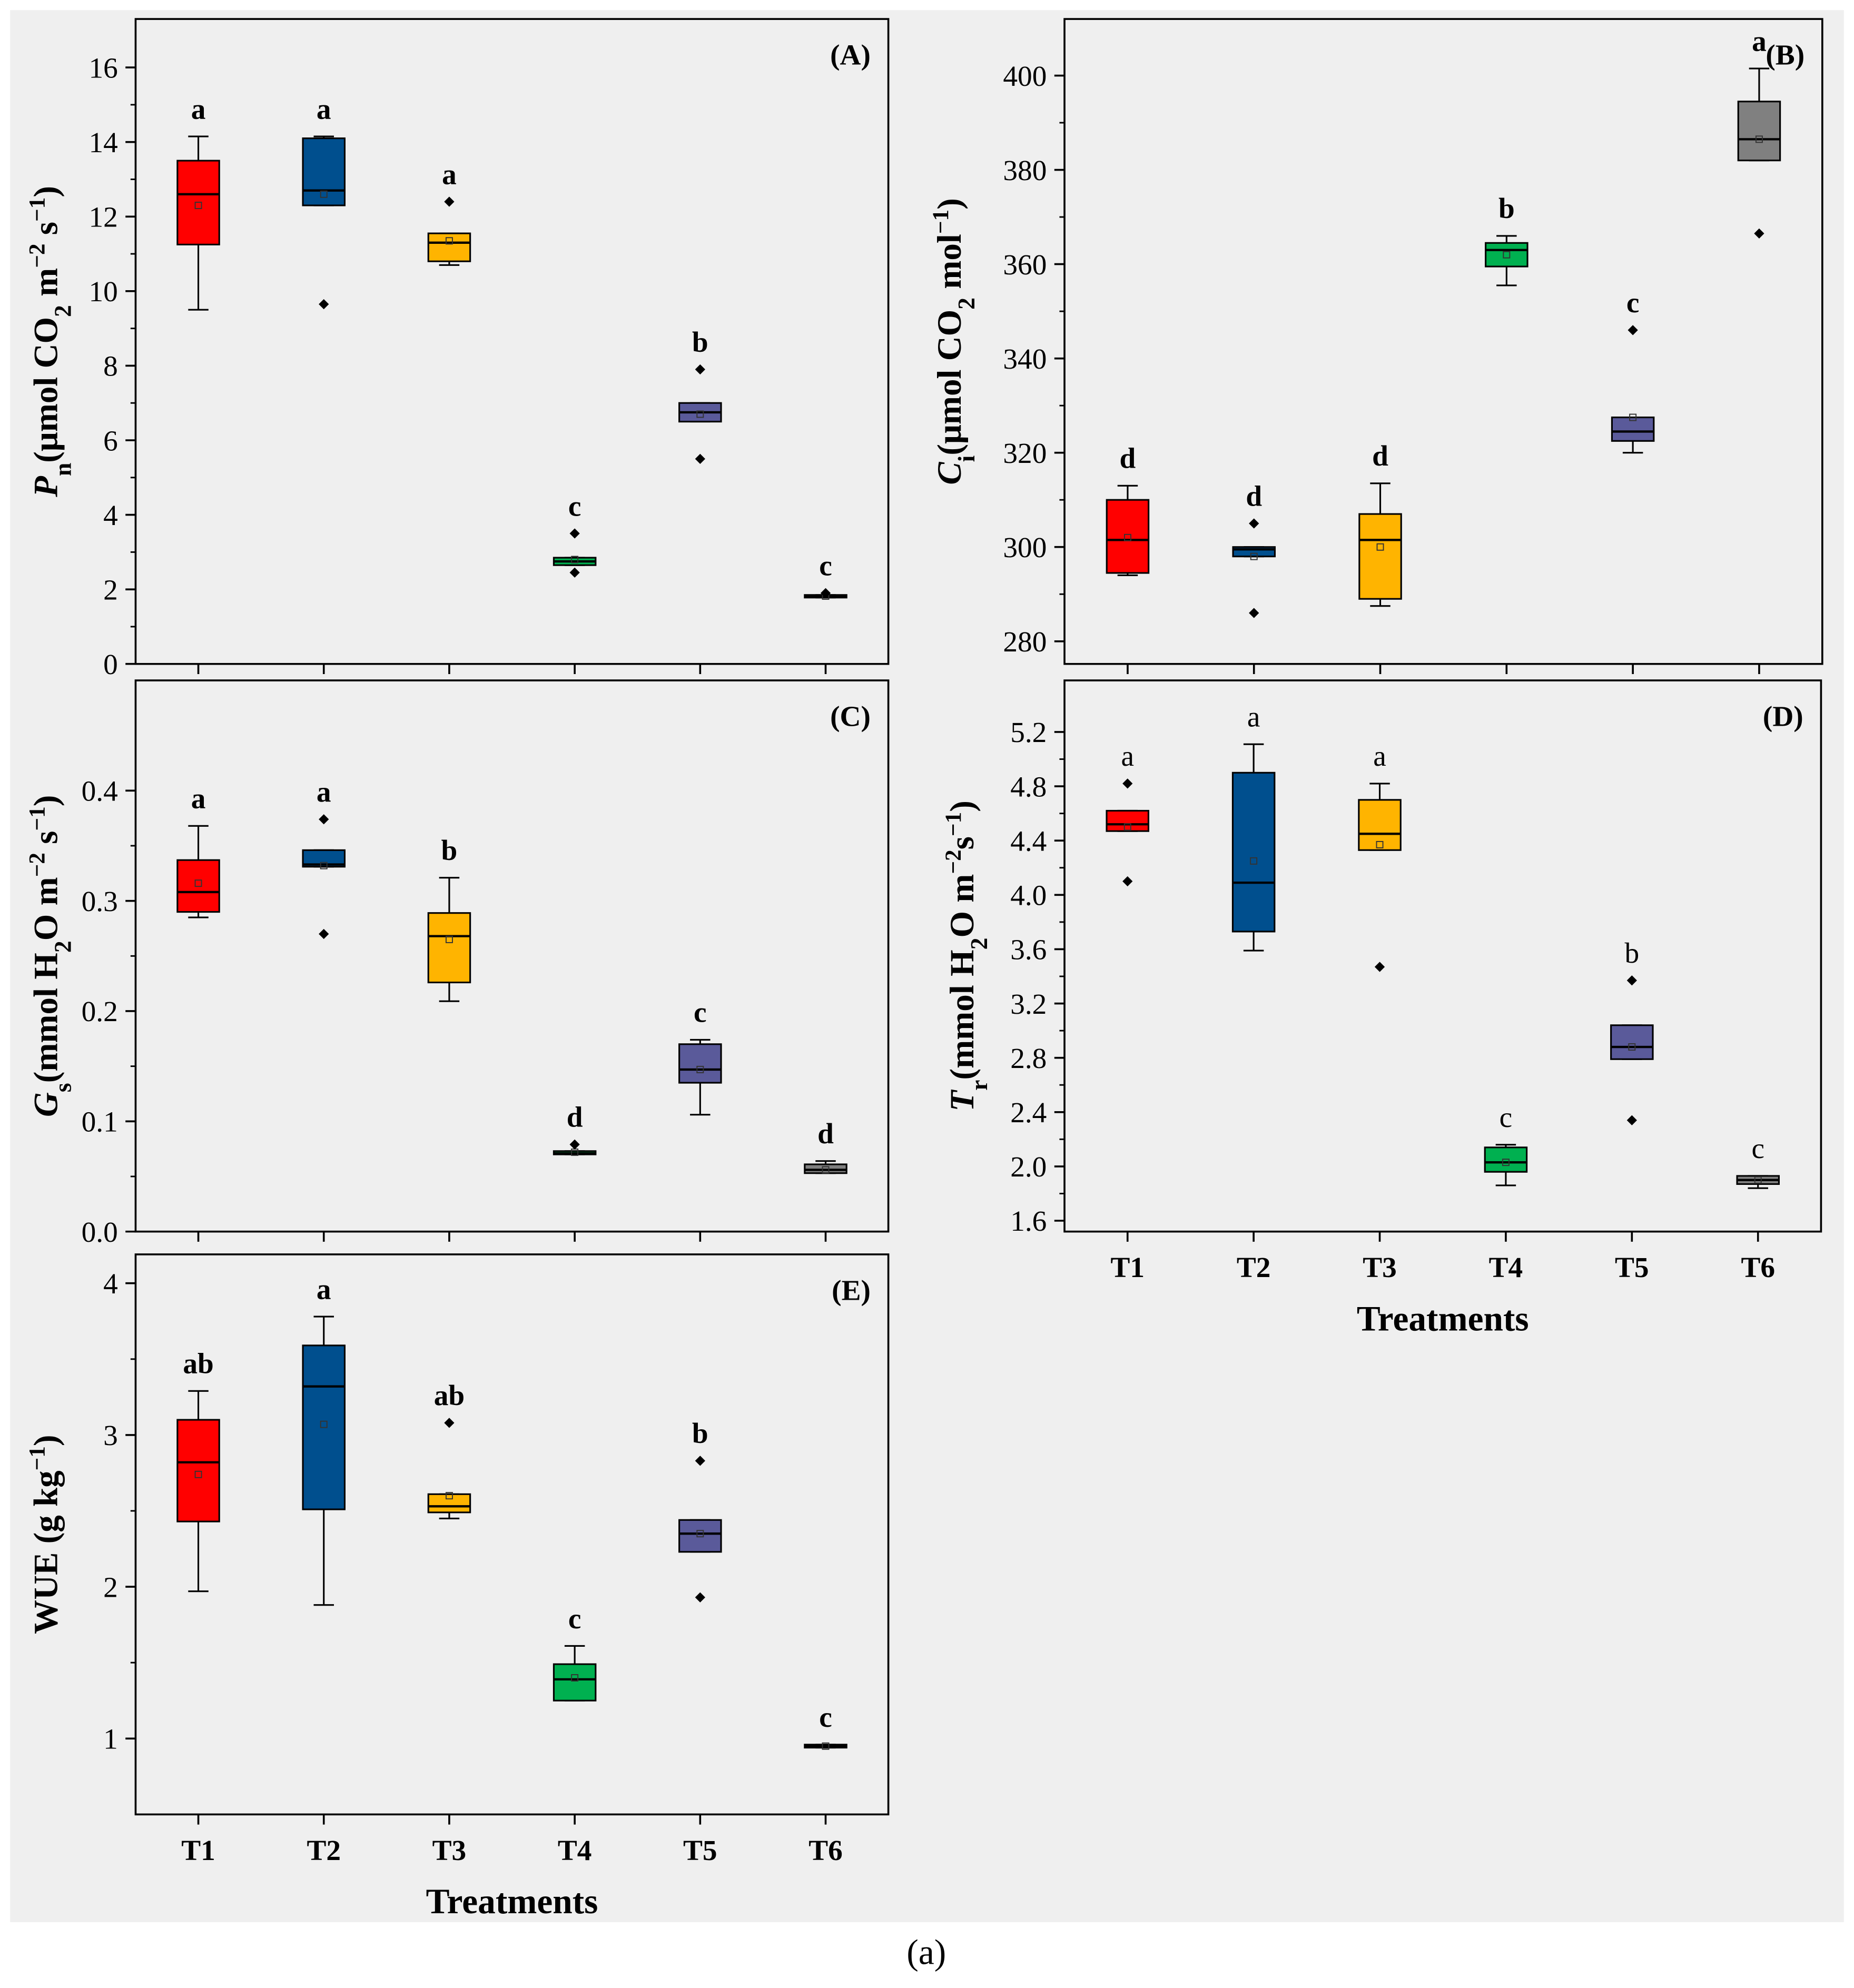 The width and height of the screenshot is (1854, 1988). Describe the element at coordinates (1025, 453) in the screenshot. I see `y-tick-label: 320` at that location.